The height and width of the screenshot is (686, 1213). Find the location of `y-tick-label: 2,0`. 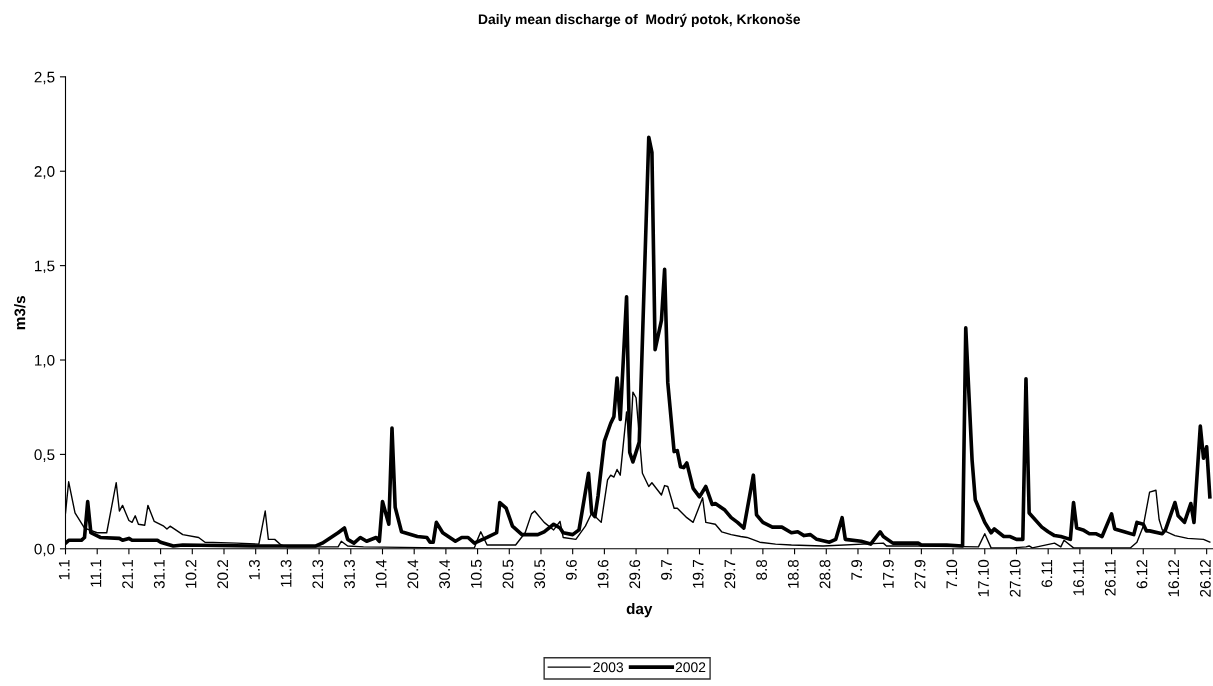

y-tick-label: 2,0 is located at coordinates (44, 172).